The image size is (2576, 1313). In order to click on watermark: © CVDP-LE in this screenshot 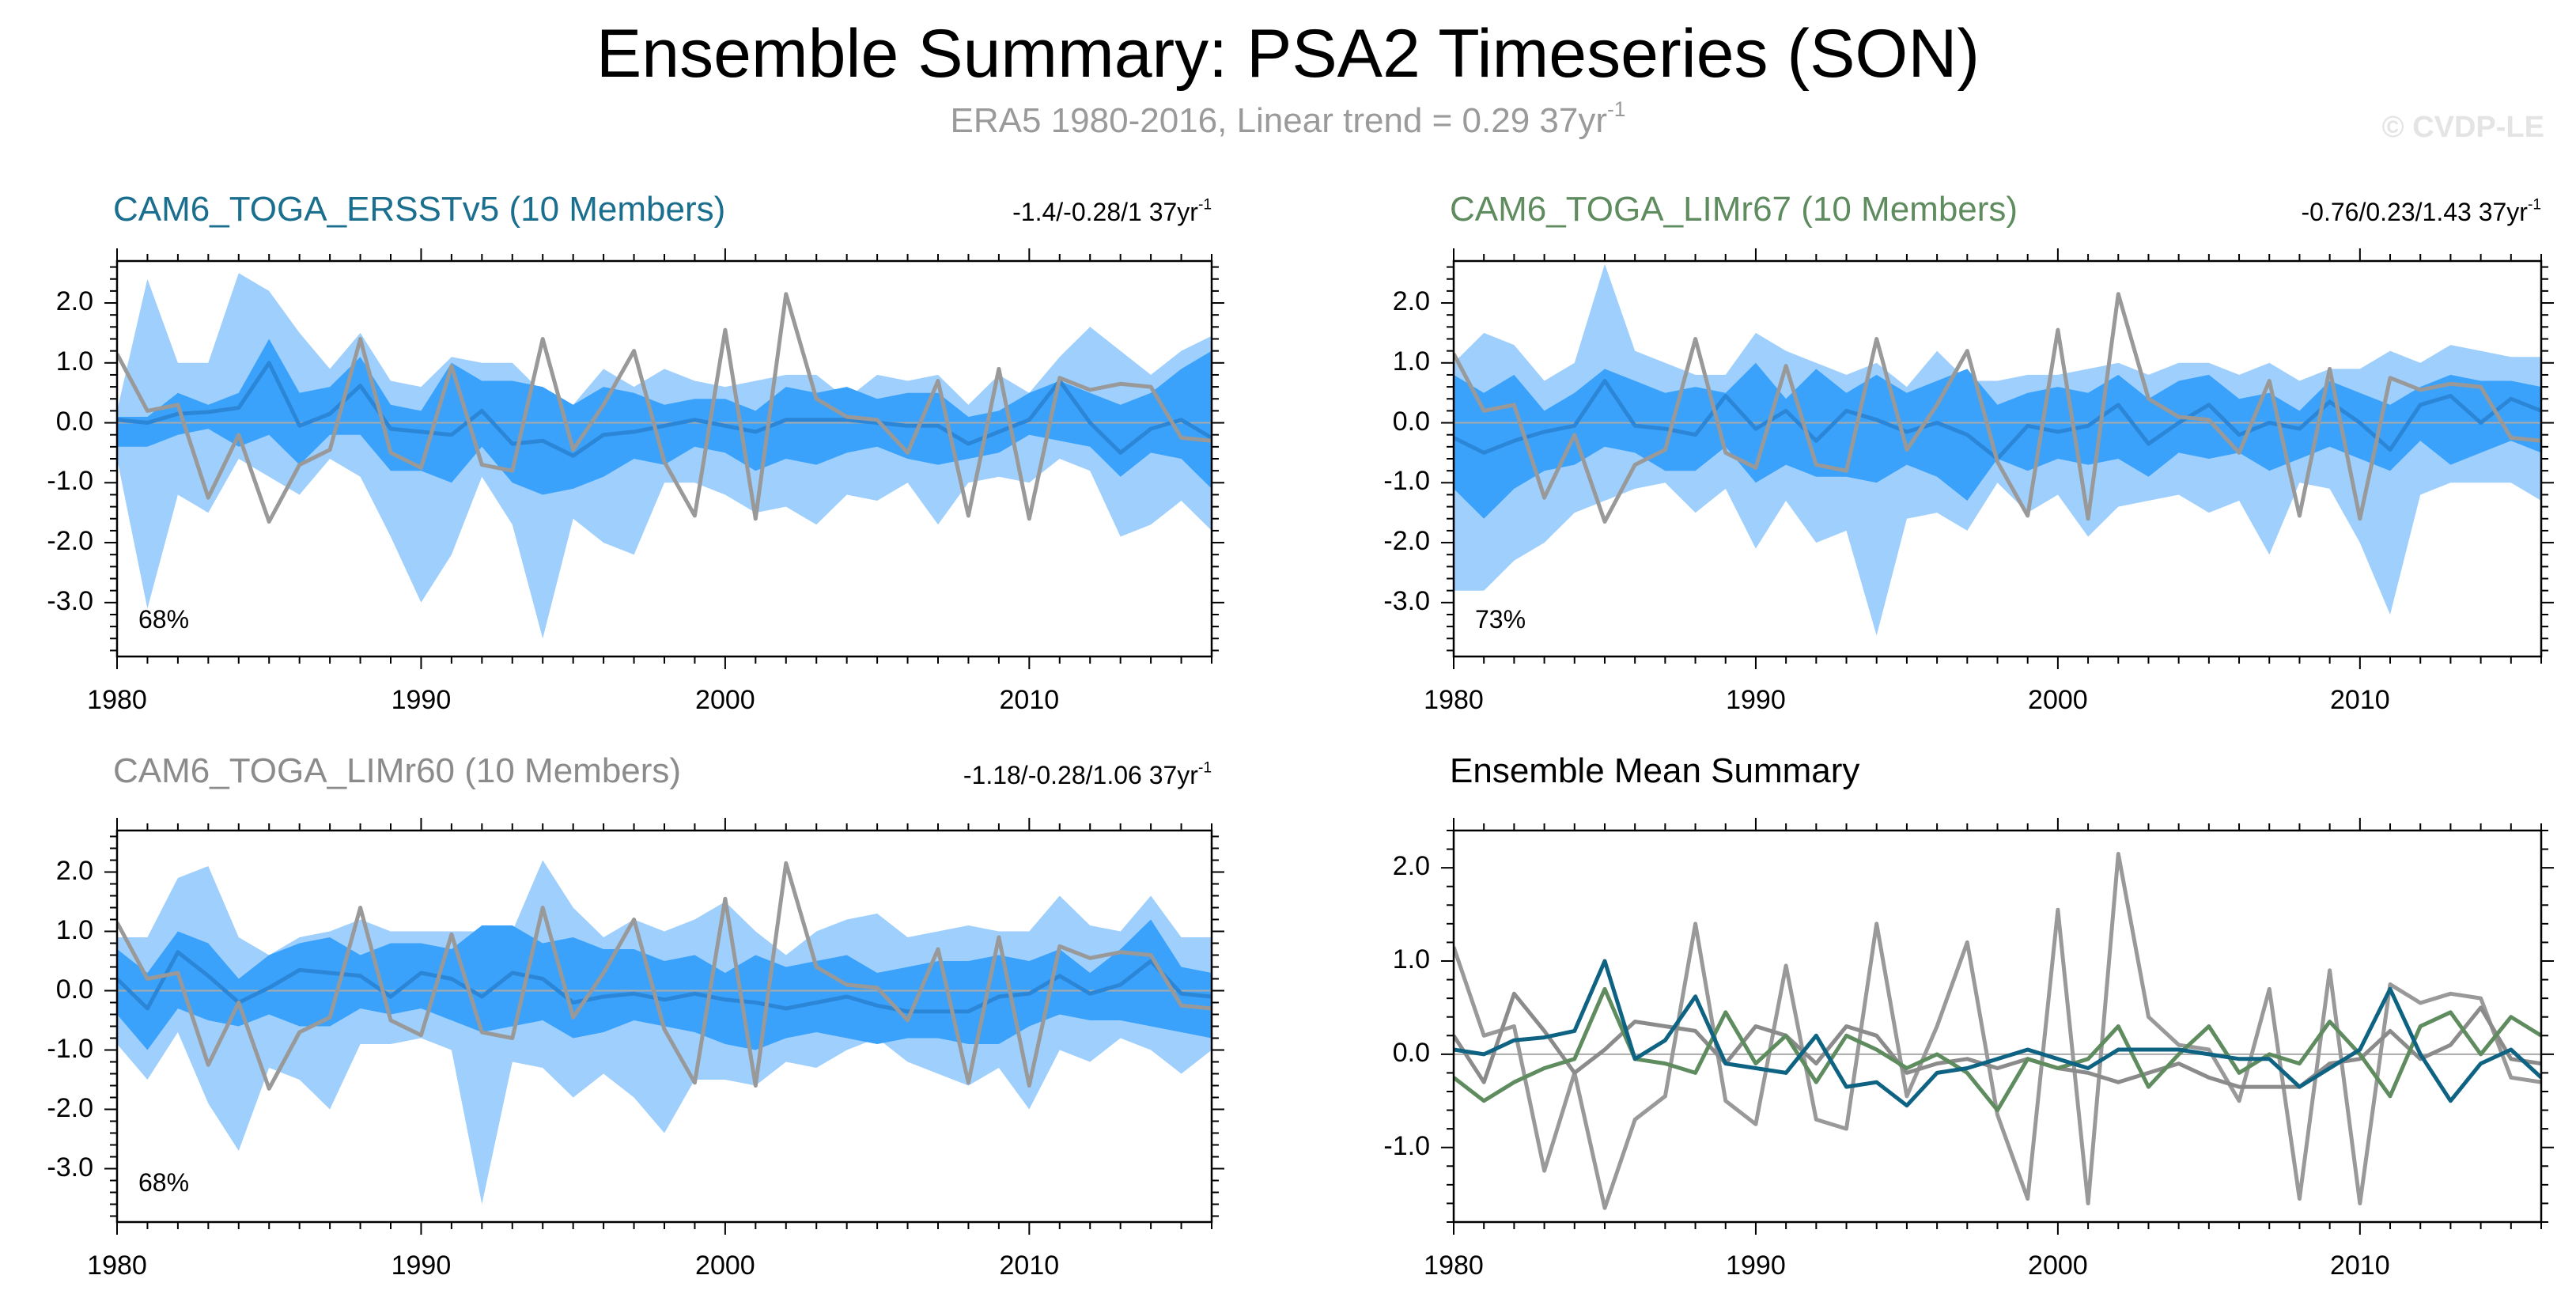, I will do `click(2462, 127)`.